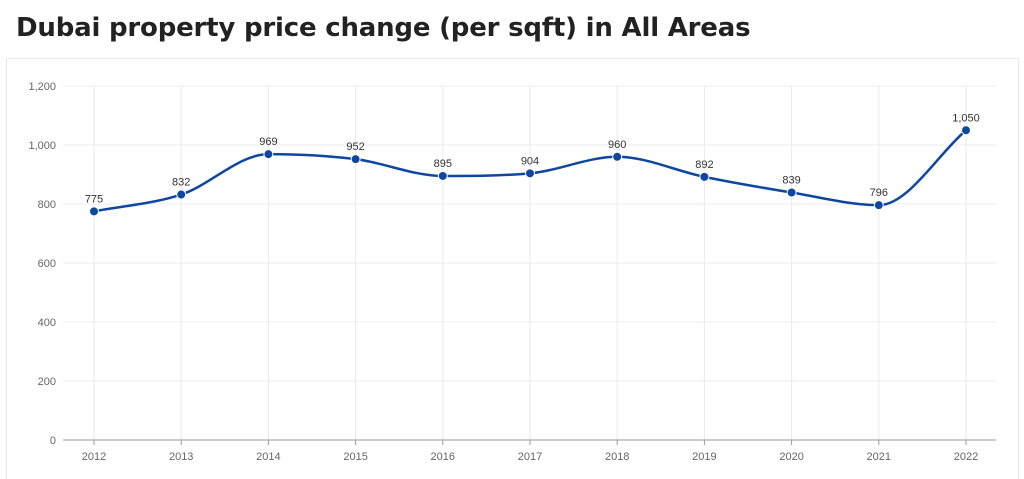 This screenshot has height=479, width=1024. Describe the element at coordinates (443, 164) in the screenshot. I see `data-label: 895` at that location.